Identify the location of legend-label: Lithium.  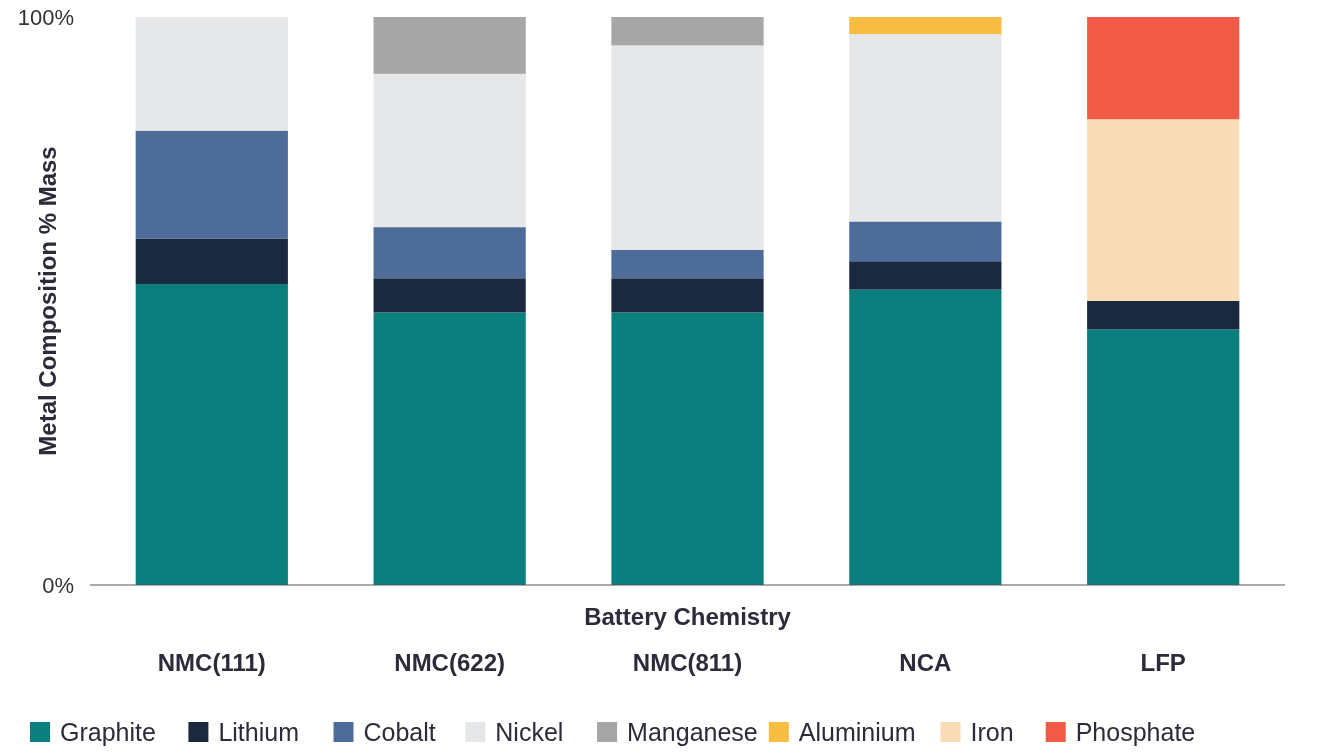
(258, 732).